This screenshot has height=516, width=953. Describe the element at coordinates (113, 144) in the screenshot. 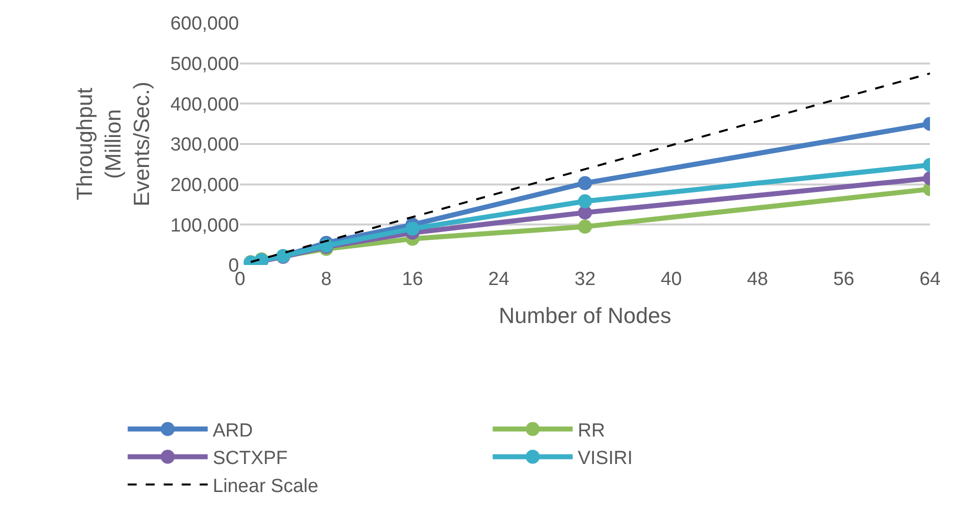

I see `y-axis-title: Throughput (Million Events/Sec.)` at that location.